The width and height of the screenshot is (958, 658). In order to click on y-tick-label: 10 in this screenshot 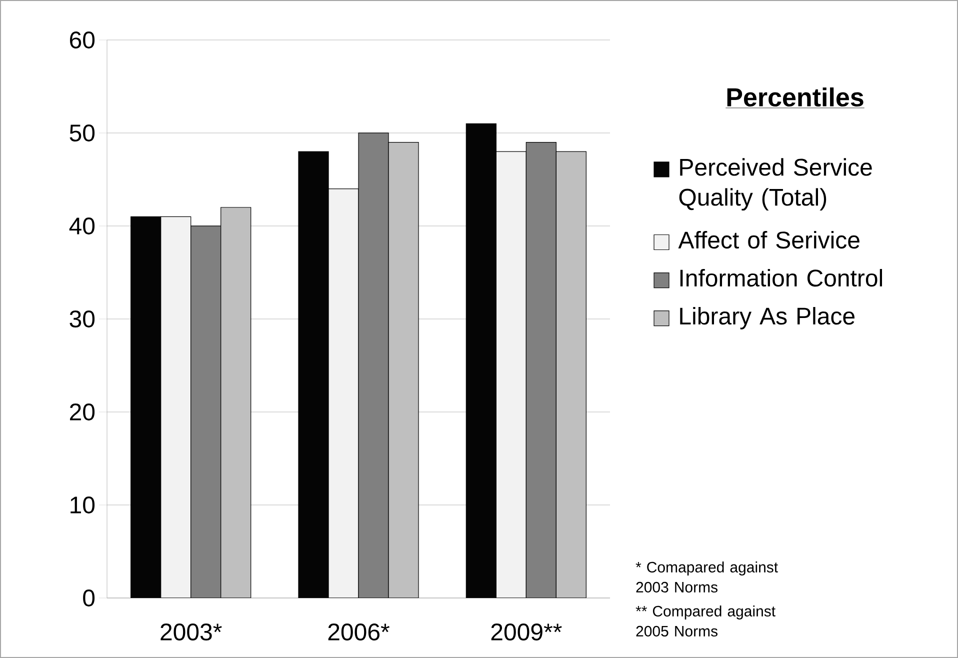, I will do `click(82, 505)`.